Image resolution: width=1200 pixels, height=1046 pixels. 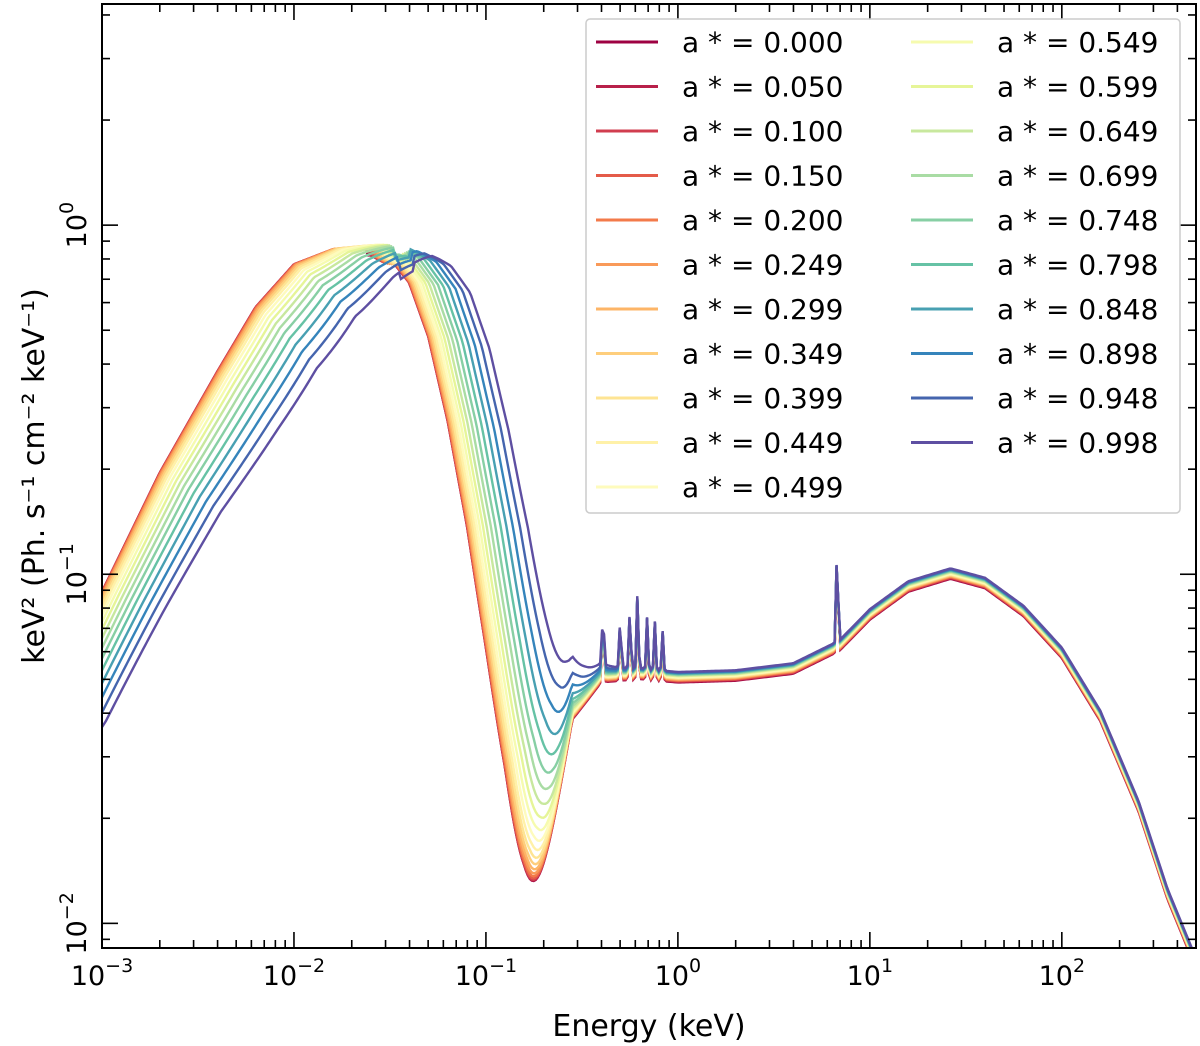 What do you see at coordinates (870, 973) in the screenshot?
I see `x-tick-label: 10¹` at bounding box center [870, 973].